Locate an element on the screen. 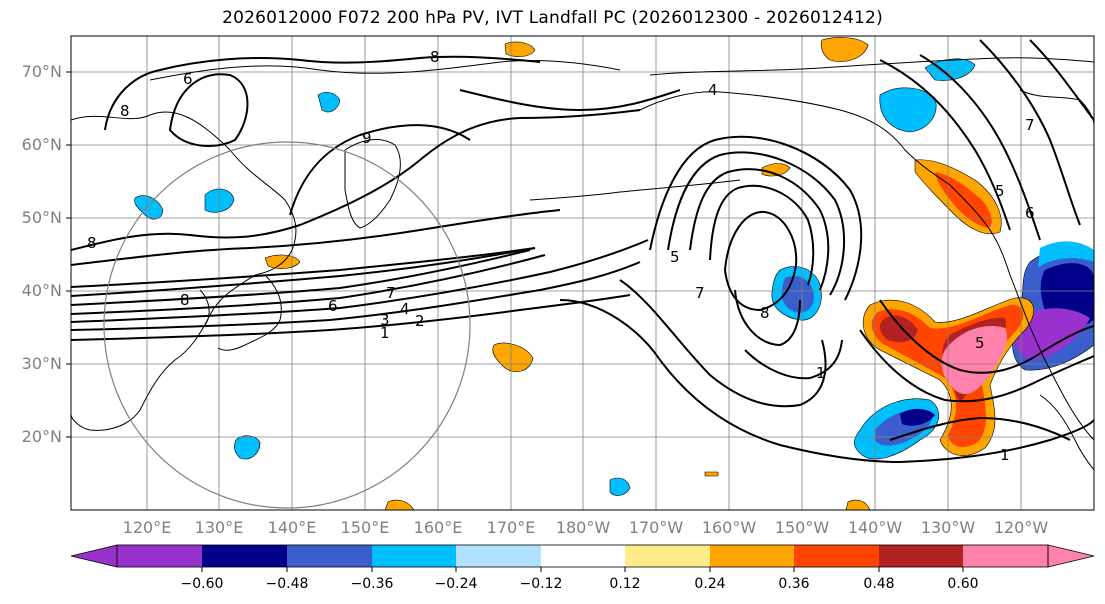 This screenshot has height=604, width=1105. shade-purple-coast is located at coordinates (1051, 334).